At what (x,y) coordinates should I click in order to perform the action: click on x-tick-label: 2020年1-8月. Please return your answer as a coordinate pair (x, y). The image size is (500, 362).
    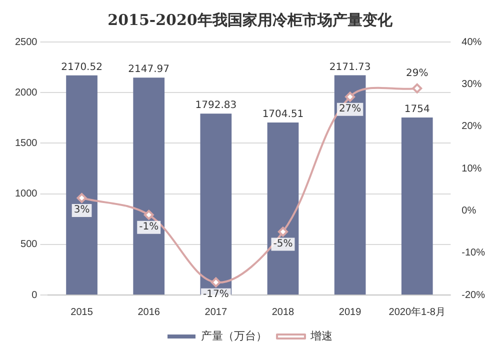
    Looking at the image, I should click on (417, 312).